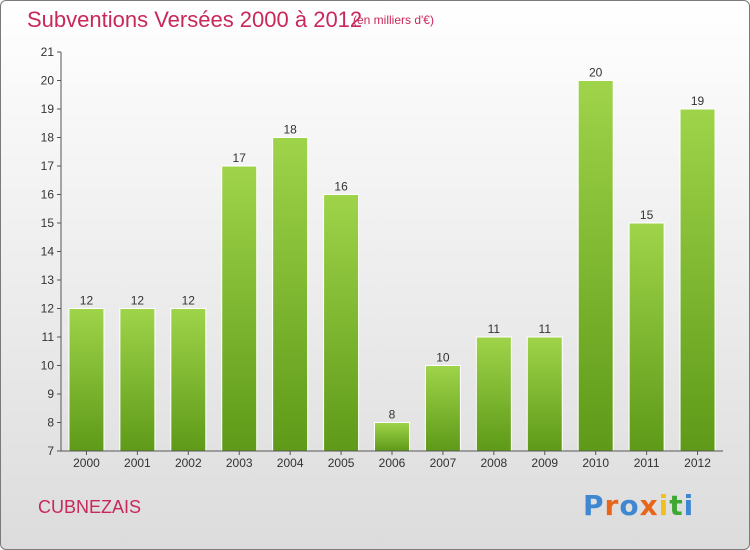 This screenshot has width=750, height=550. Describe the element at coordinates (48, 195) in the screenshot. I see `y-tick-label: 16` at that location.